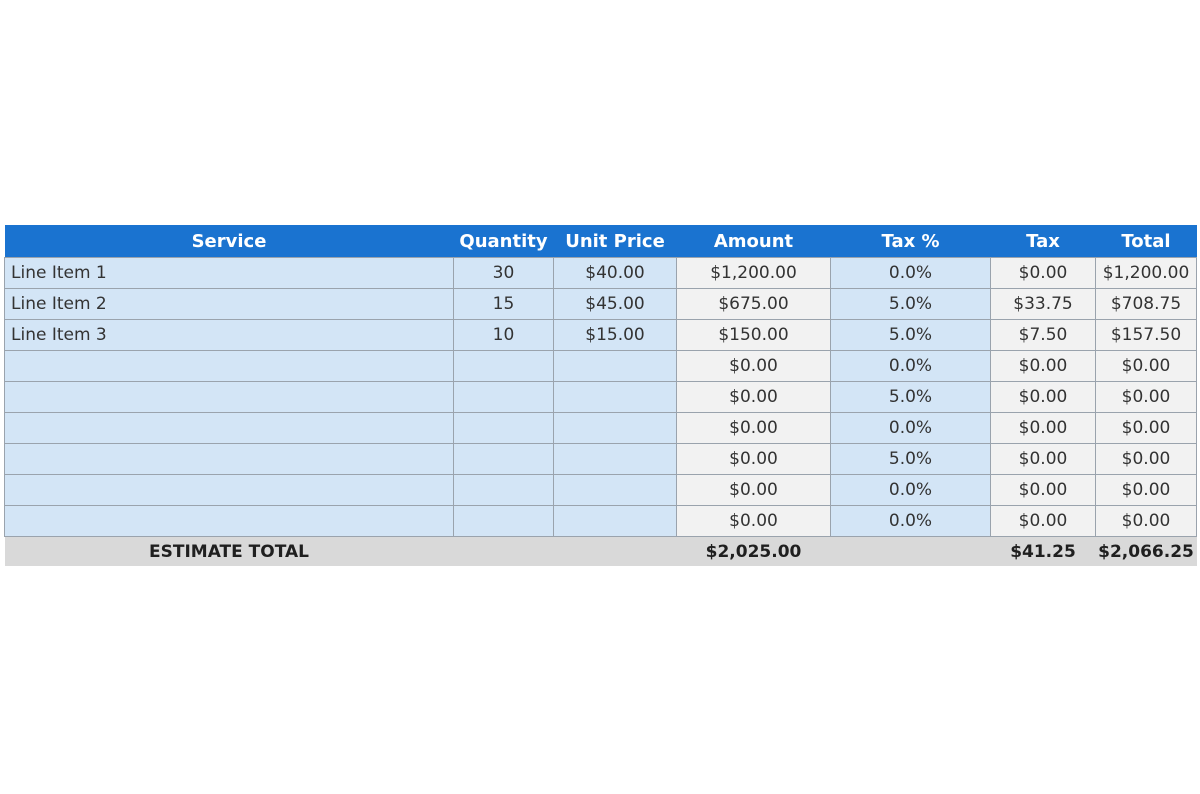 The width and height of the screenshot is (1200, 794). I want to click on header-quantity: Quantity, so click(503, 241).